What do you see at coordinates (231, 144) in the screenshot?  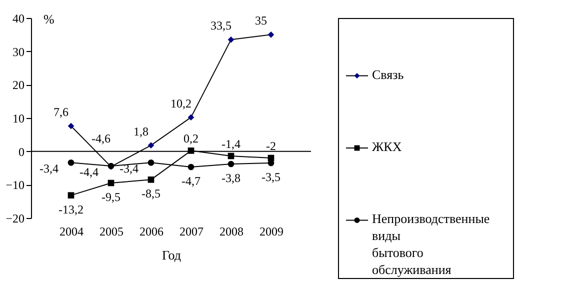 I see `data-label: -1,4` at bounding box center [231, 144].